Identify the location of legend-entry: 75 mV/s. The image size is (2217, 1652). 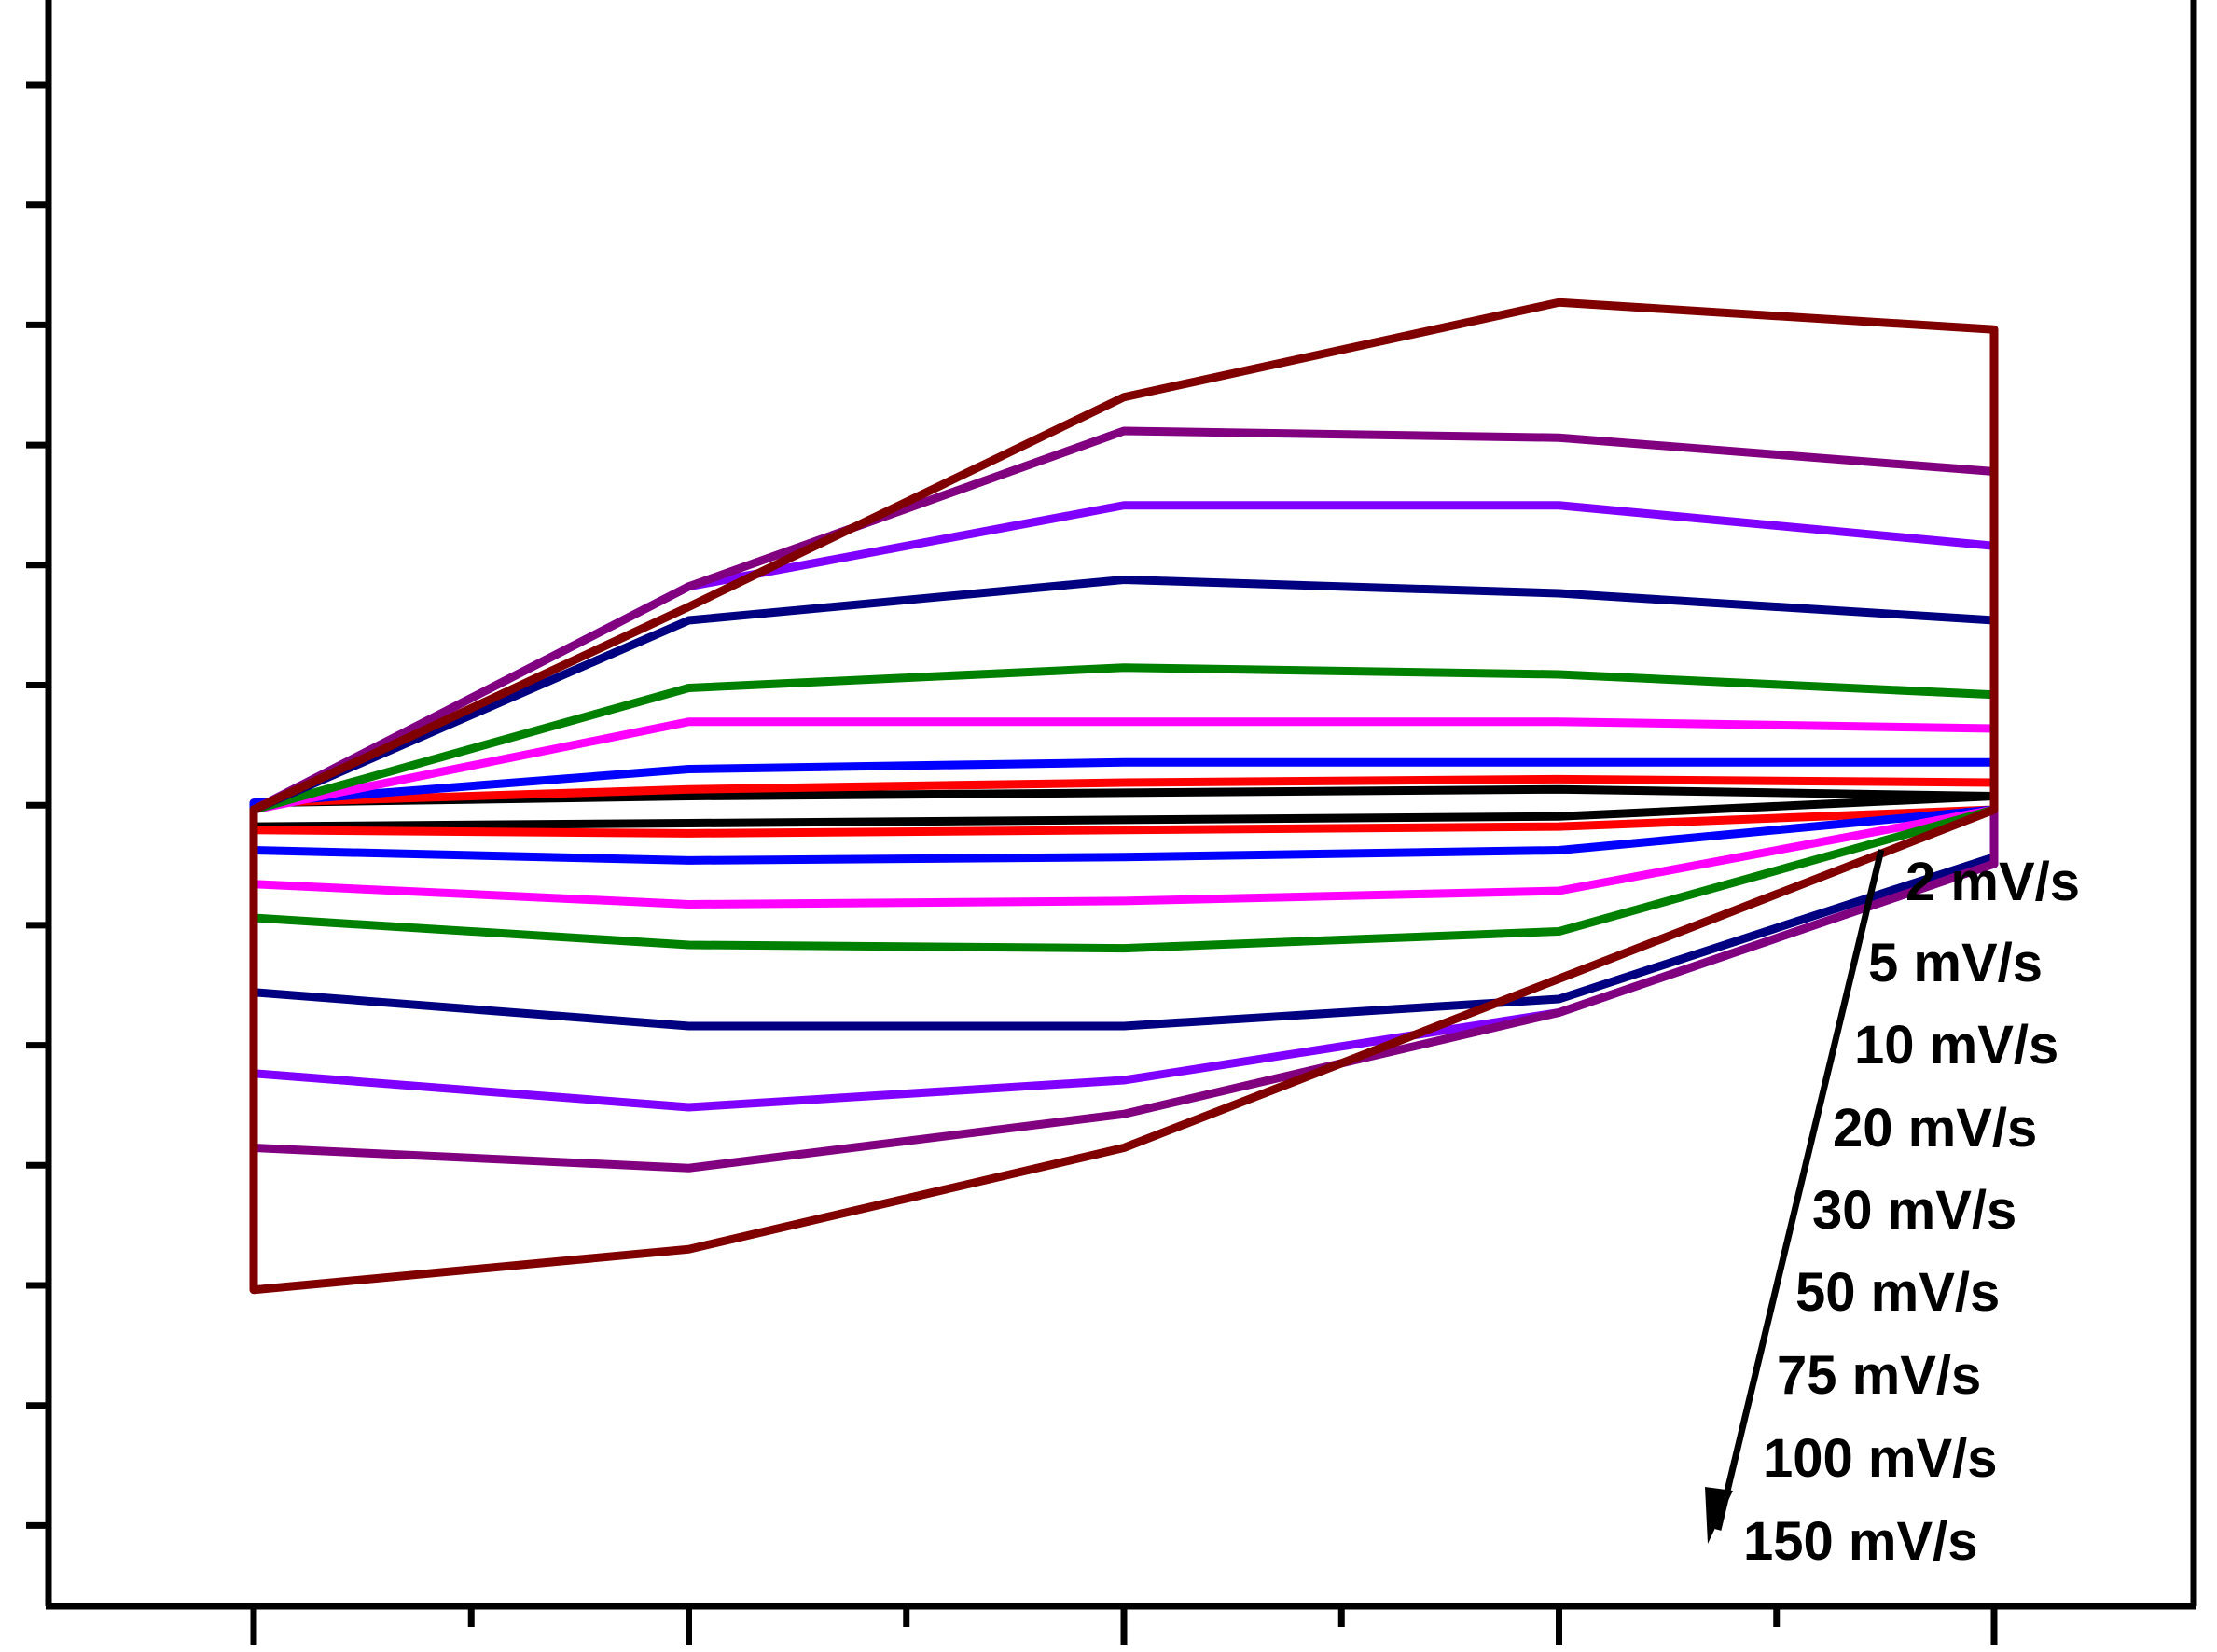
(1879, 1375).